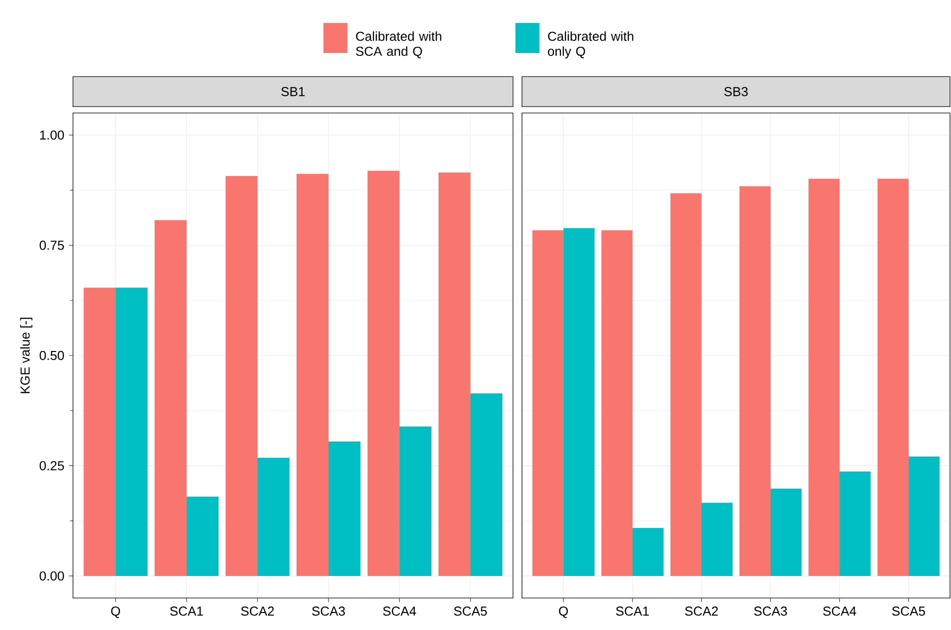  Describe the element at coordinates (399, 44) in the screenshot. I see `legend-label: Calibrated with SCA and Q` at that location.